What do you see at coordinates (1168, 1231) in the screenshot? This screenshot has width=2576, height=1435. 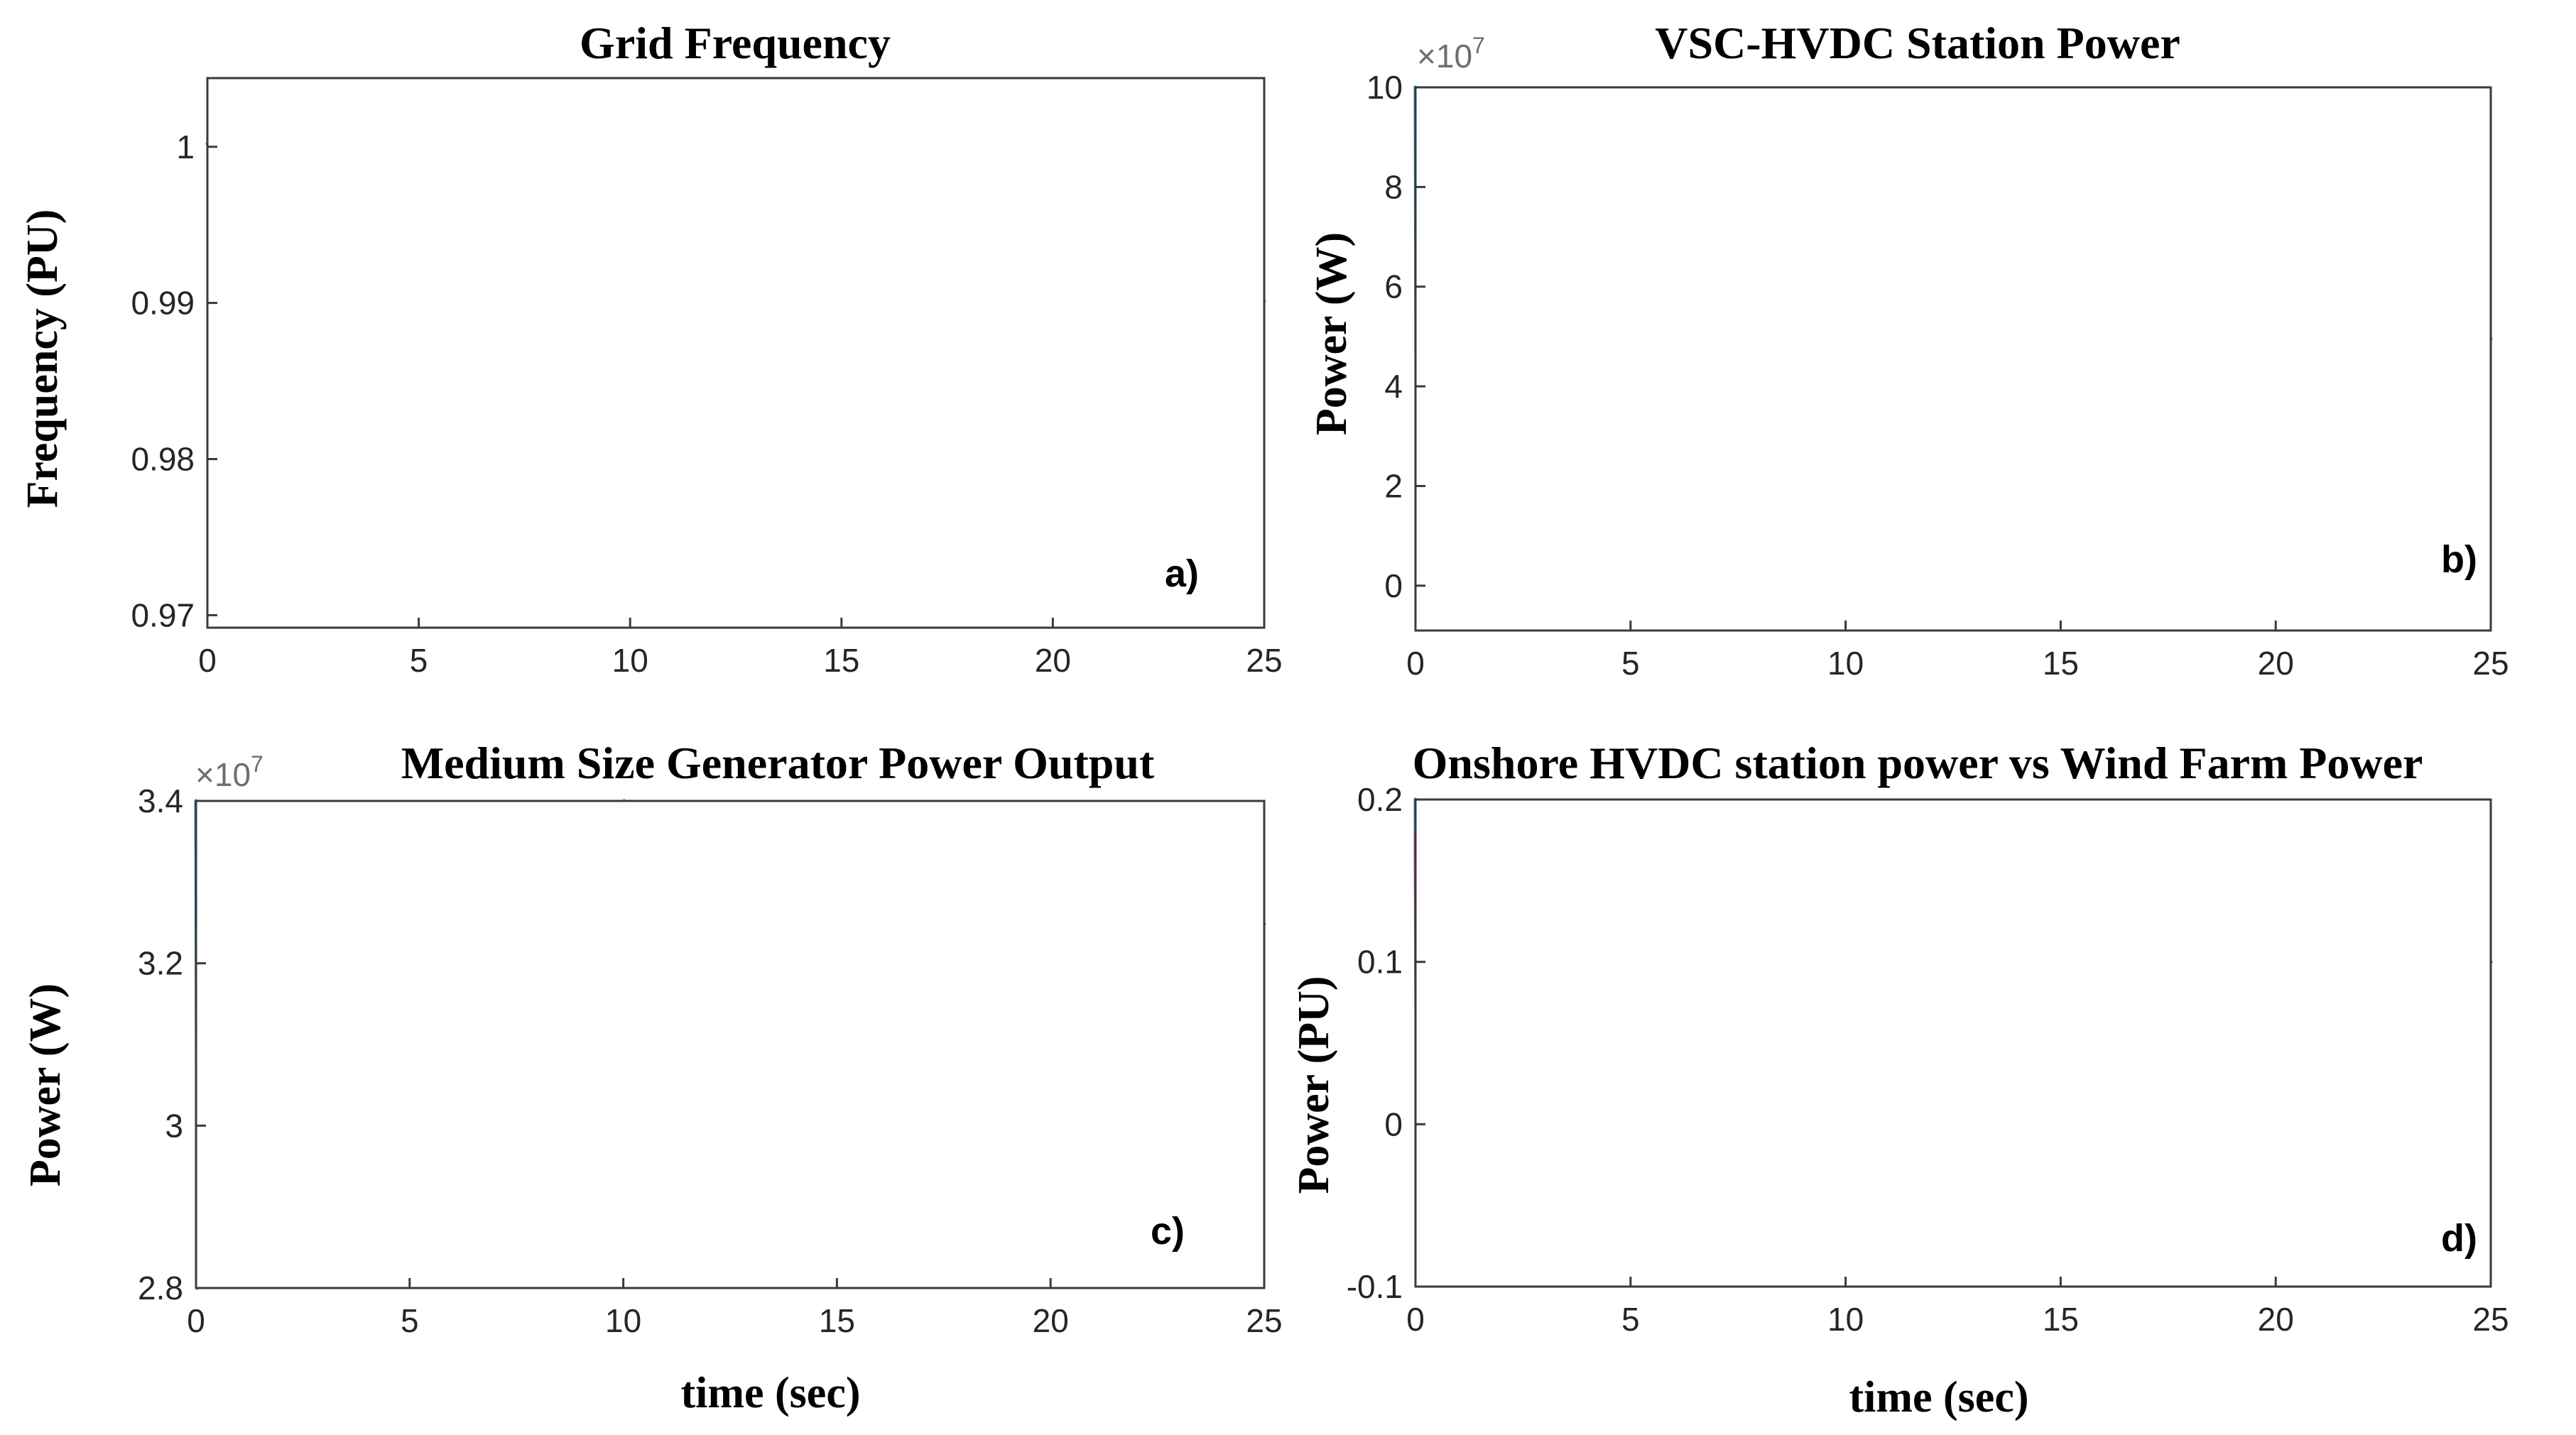 I see `panel-c-letter: c)` at bounding box center [1168, 1231].